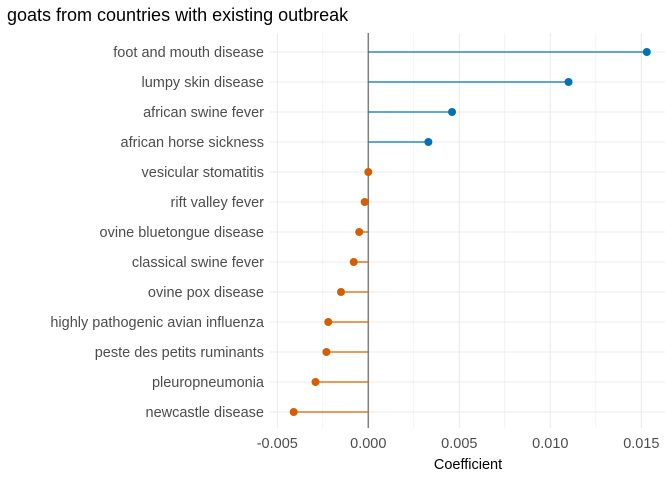 This screenshot has width=672, height=480. What do you see at coordinates (157, 323) in the screenshot?
I see `y-tick-label: highly pathogenic avian influenza` at bounding box center [157, 323].